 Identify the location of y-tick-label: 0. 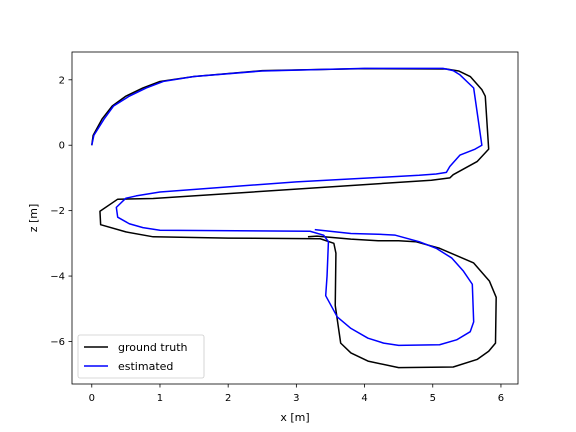
(62, 146).